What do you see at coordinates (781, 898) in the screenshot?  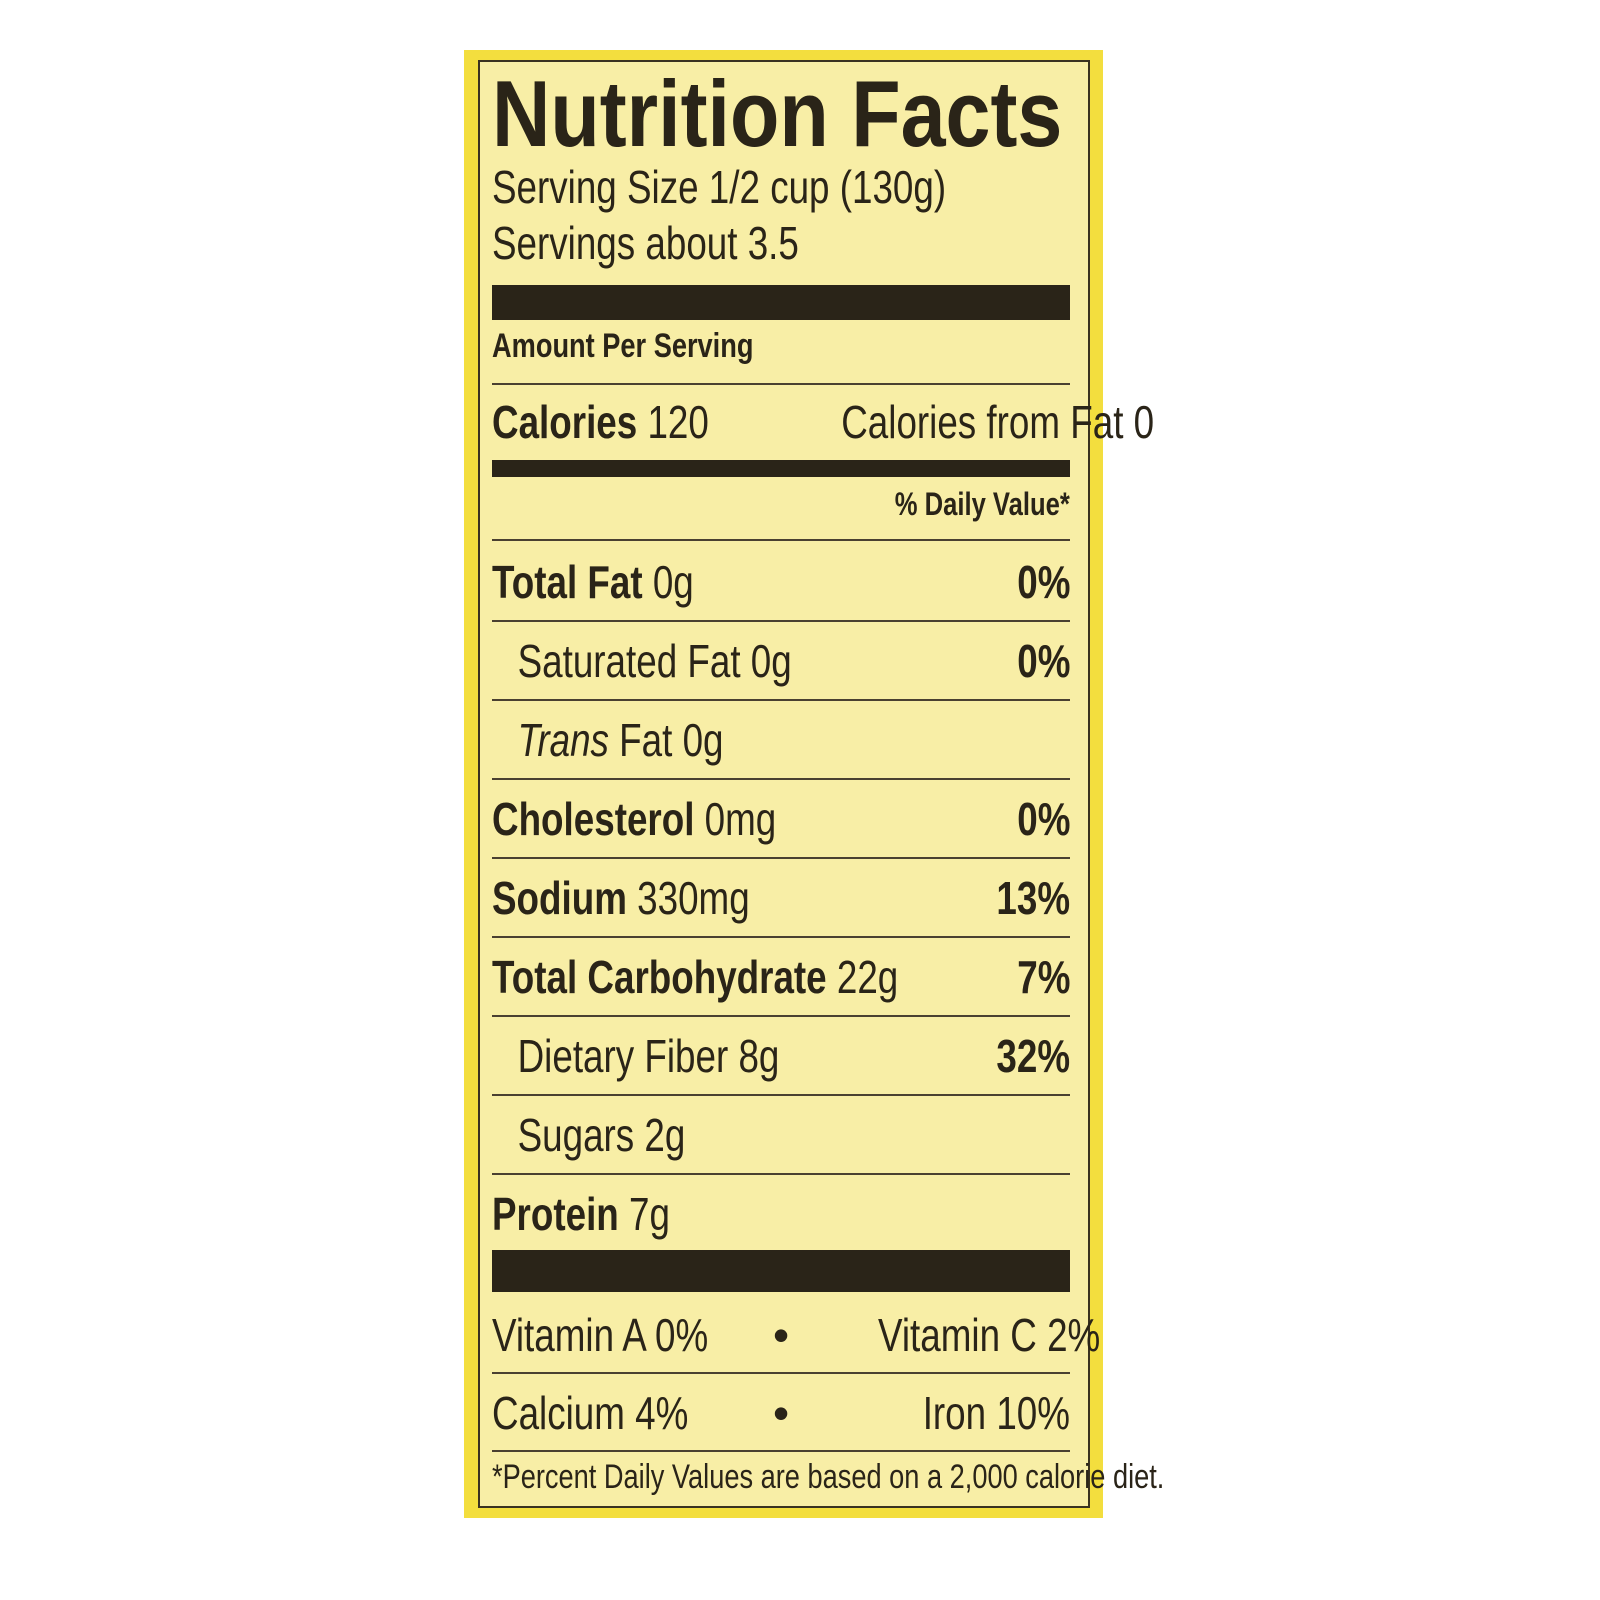 I see `nutrient-row: Sodium 330mg 13%` at bounding box center [781, 898].